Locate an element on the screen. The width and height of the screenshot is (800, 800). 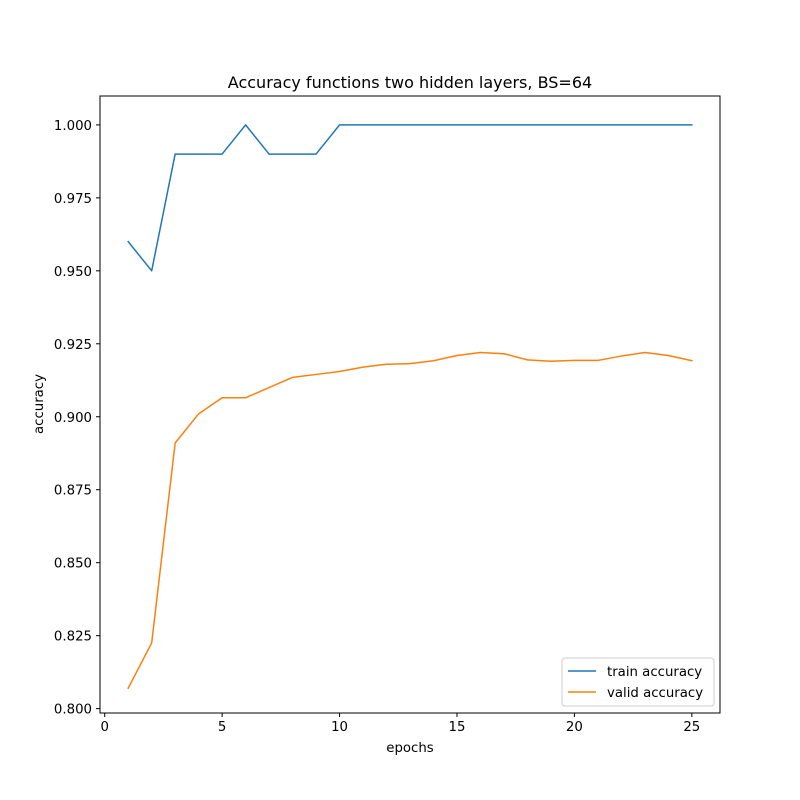
y-tick-label: 0.950 is located at coordinates (73, 272).